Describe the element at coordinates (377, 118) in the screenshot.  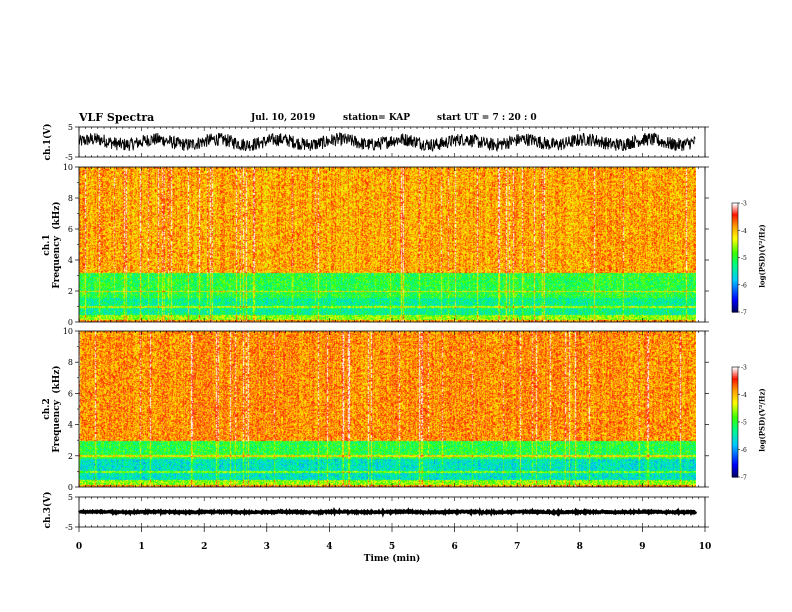
I see `station-label: station= KAP` at that location.